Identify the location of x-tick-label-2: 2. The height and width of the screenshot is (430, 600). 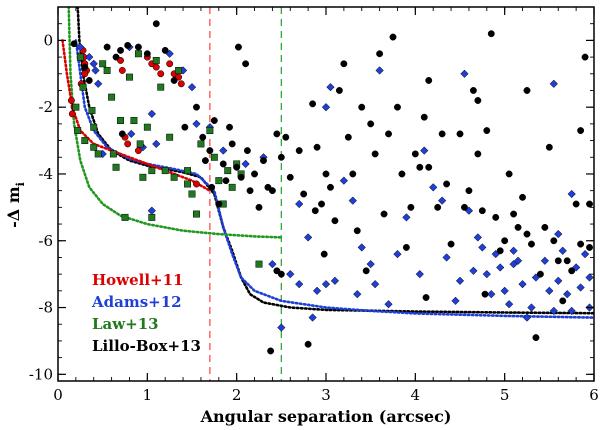
(237, 395).